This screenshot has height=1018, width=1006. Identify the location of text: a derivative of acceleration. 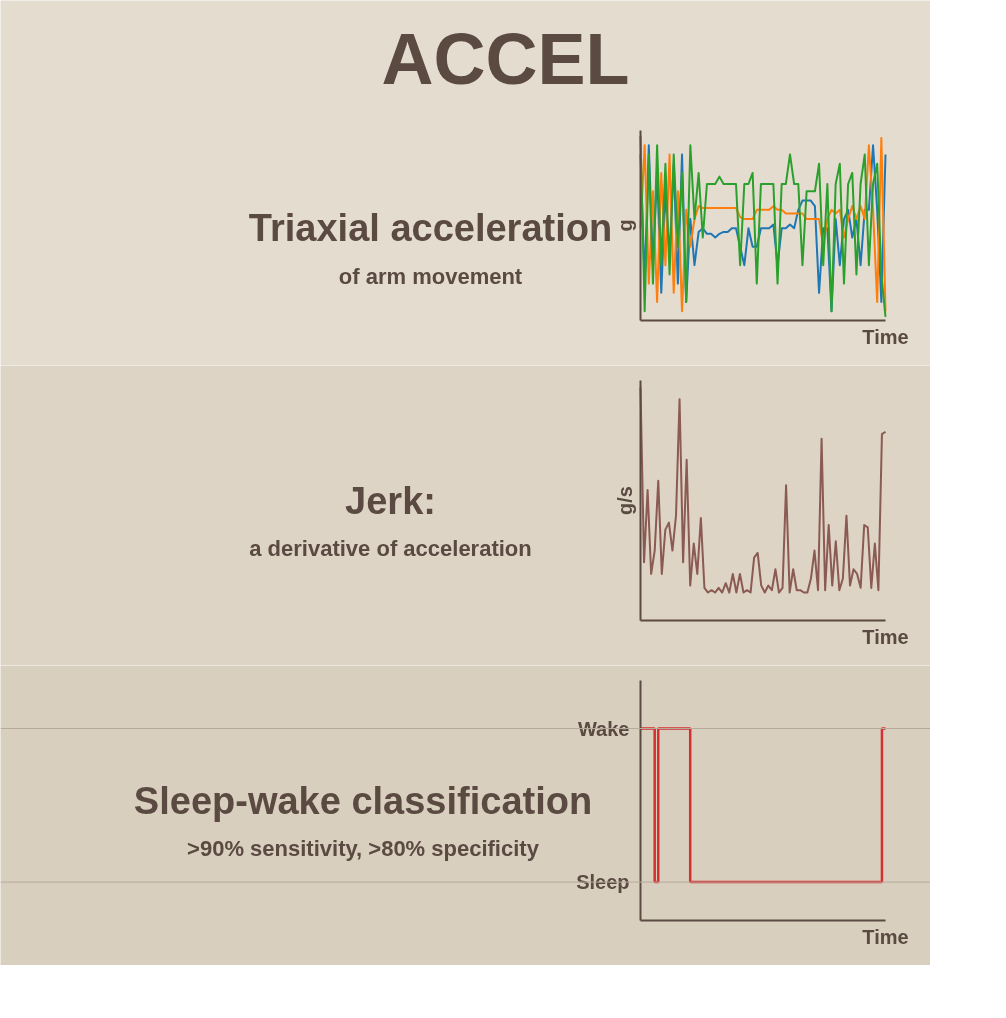
(390, 548).